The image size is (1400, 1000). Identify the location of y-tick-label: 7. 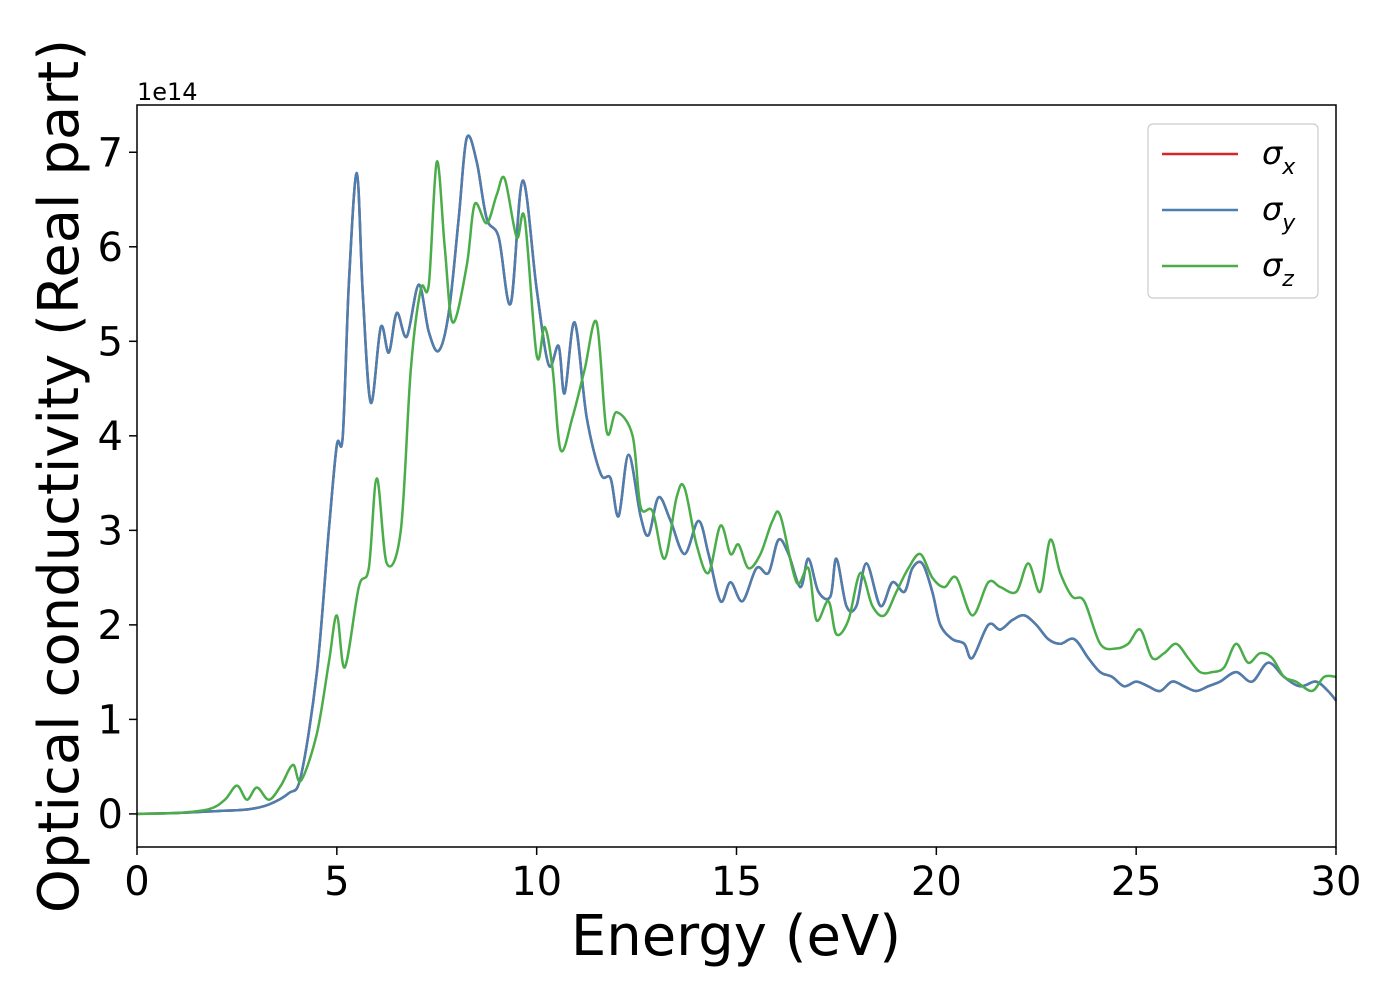
(110, 153).